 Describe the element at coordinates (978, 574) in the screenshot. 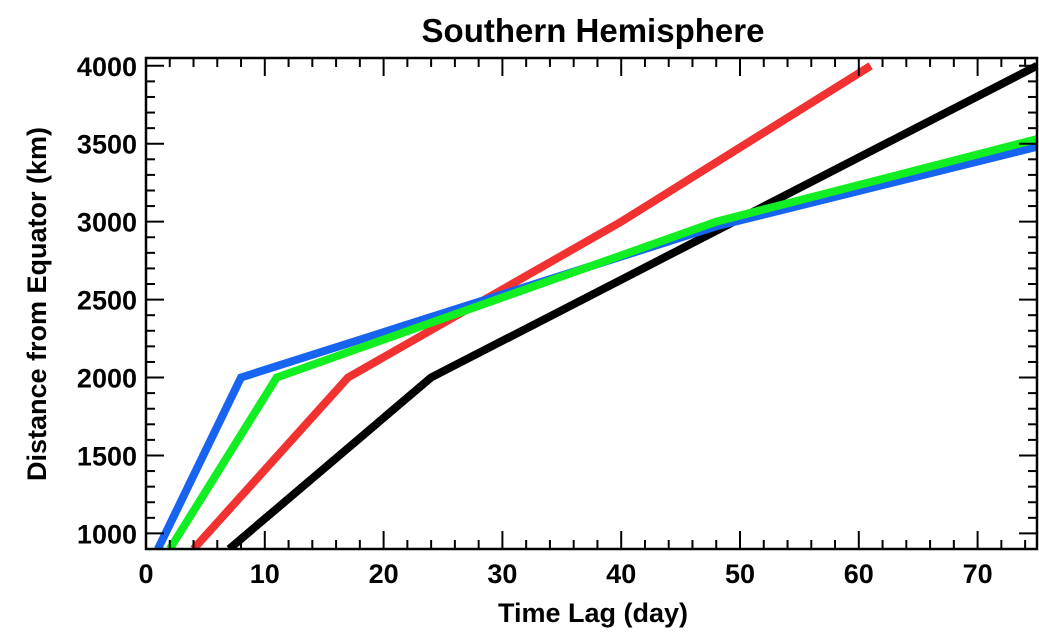

I see `x-tick-label: 70` at that location.